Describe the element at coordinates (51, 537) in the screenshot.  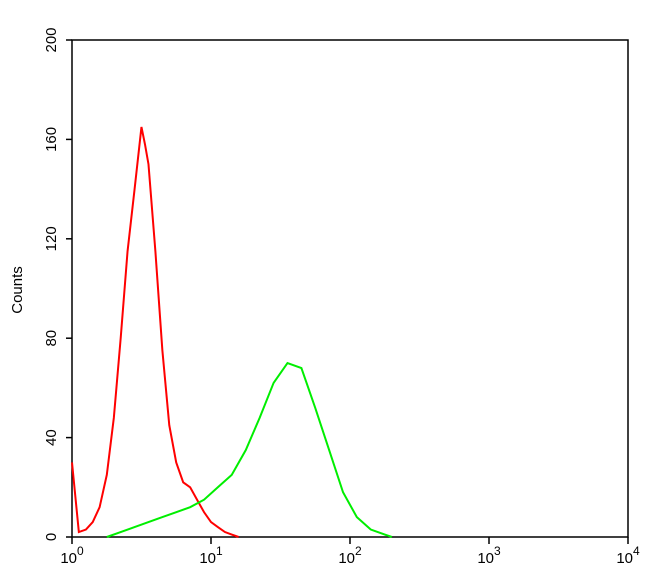
I see `y-tick-label: 0` at that location.